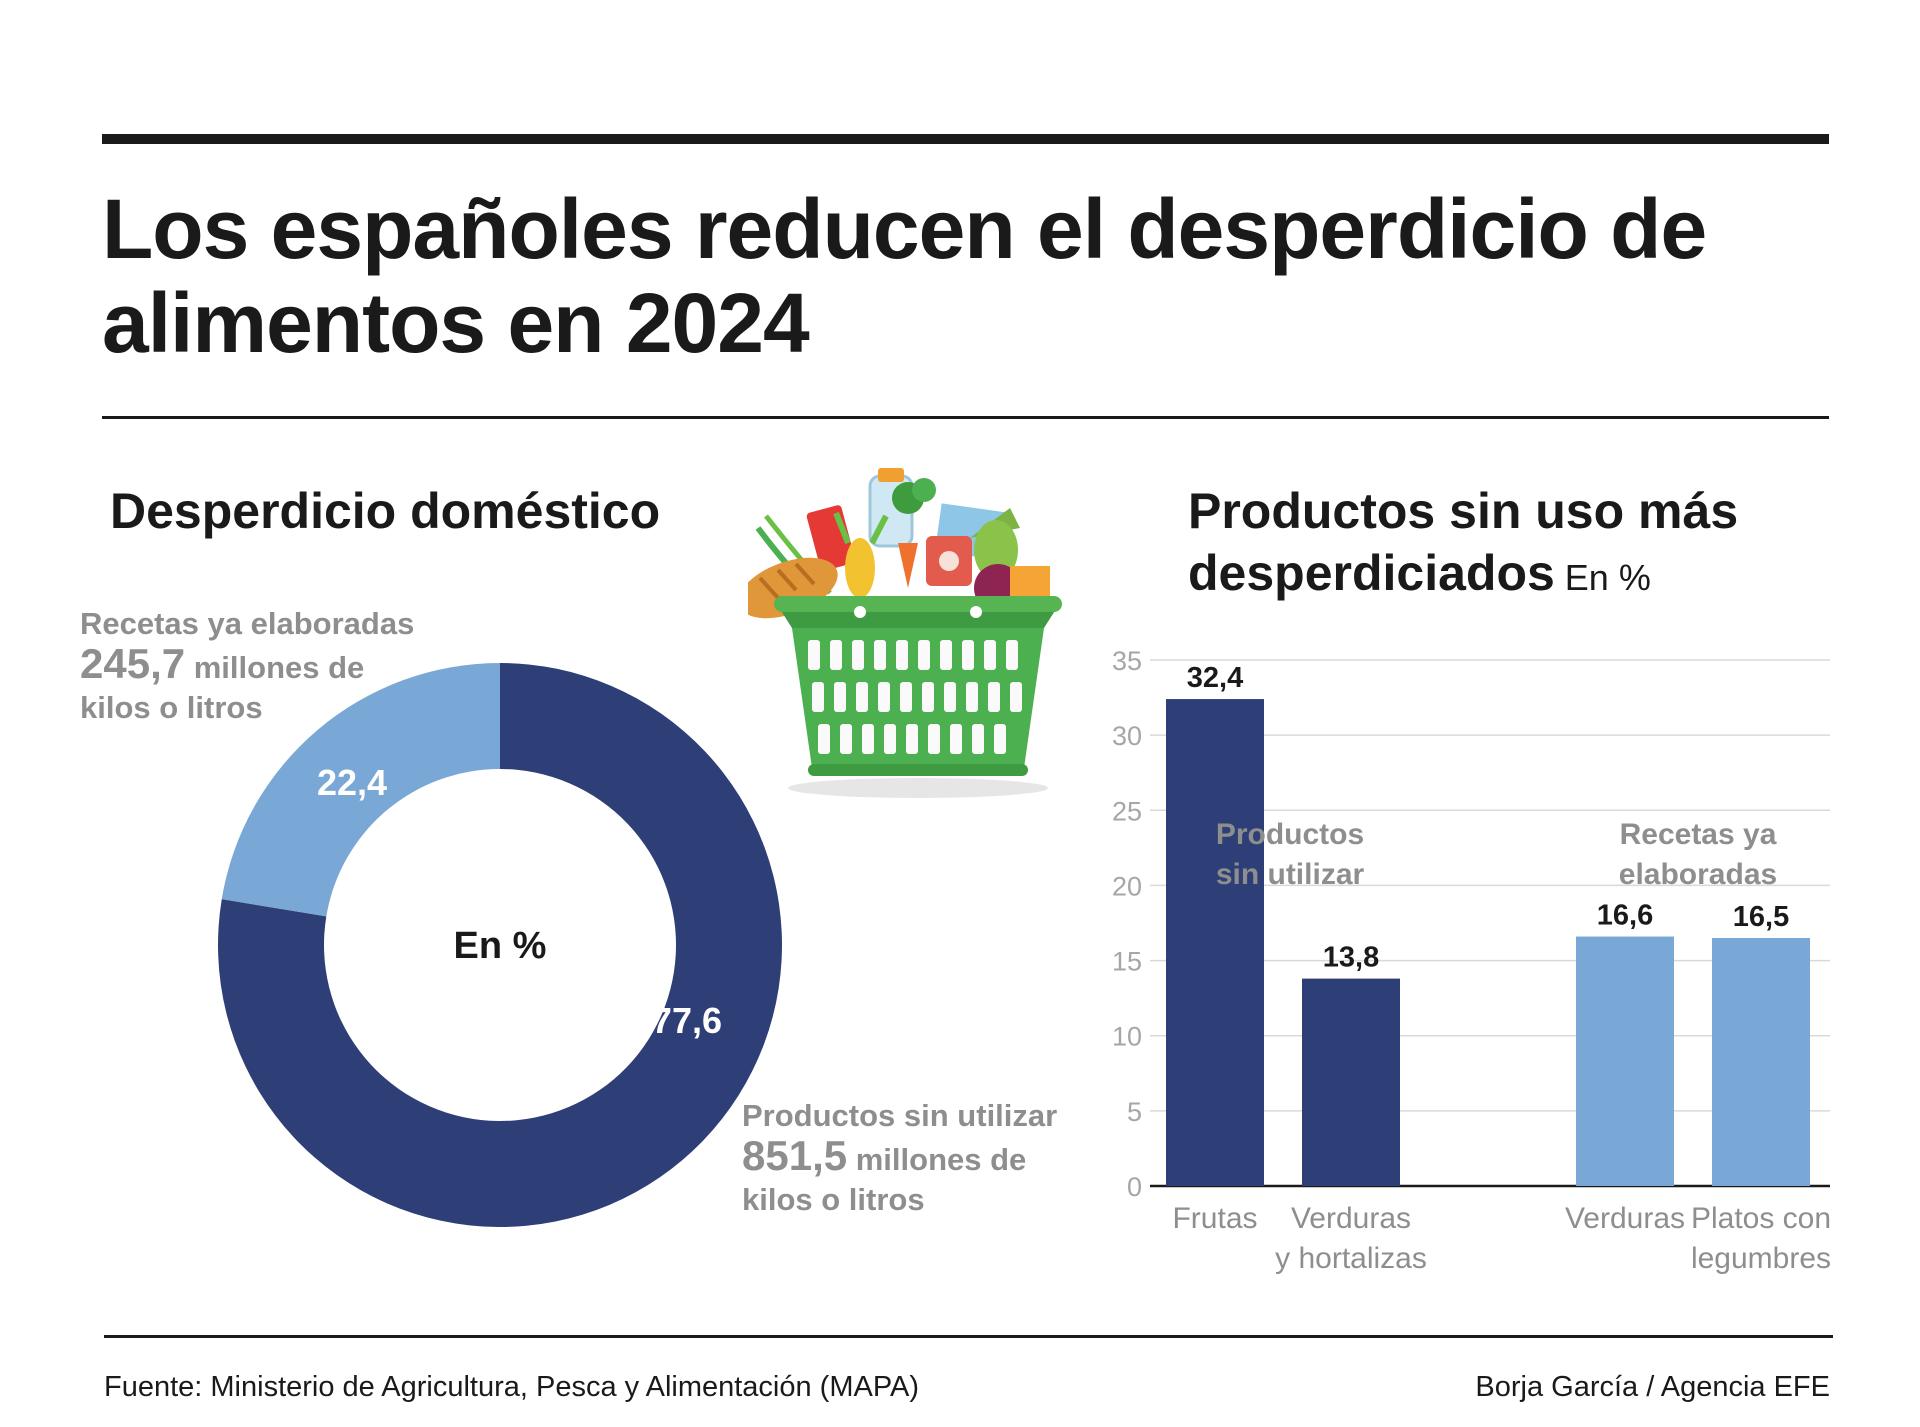 This screenshot has width=1920, height=1427. What do you see at coordinates (1761, 917) in the screenshot?
I see `bar-value-label-4: 16,5` at bounding box center [1761, 917].